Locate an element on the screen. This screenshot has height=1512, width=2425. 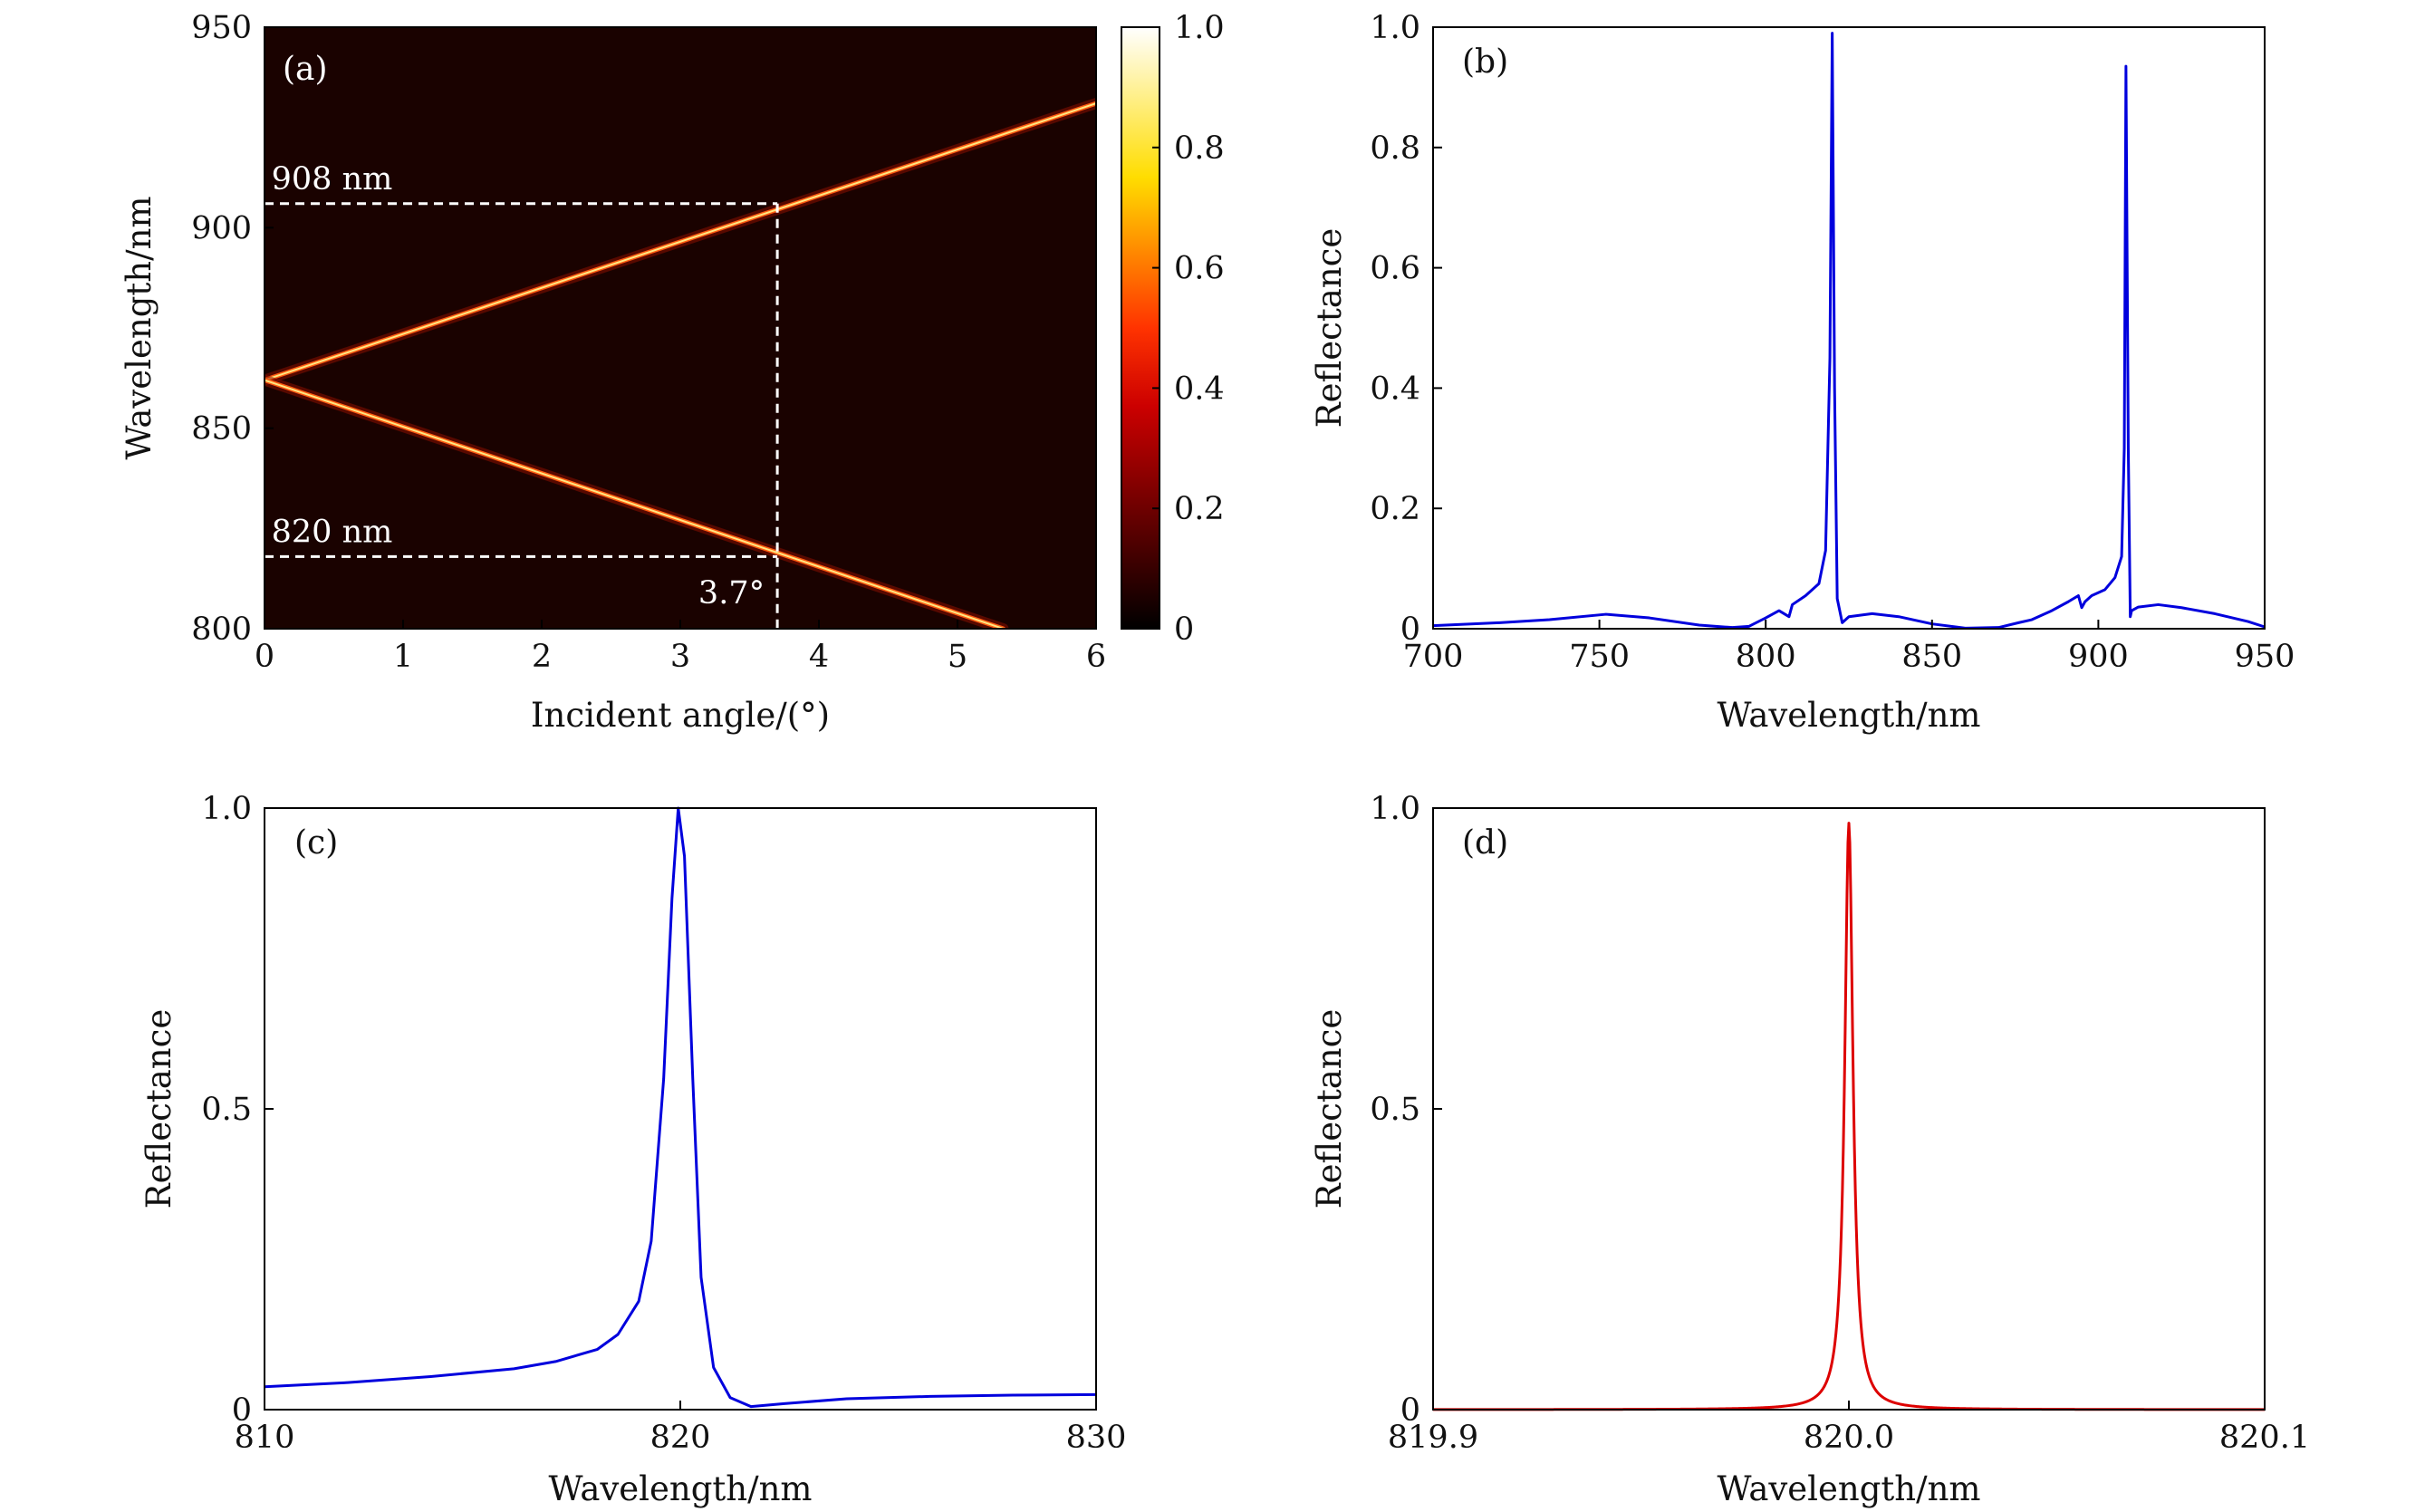
band-core-upper is located at coordinates (680, 242).